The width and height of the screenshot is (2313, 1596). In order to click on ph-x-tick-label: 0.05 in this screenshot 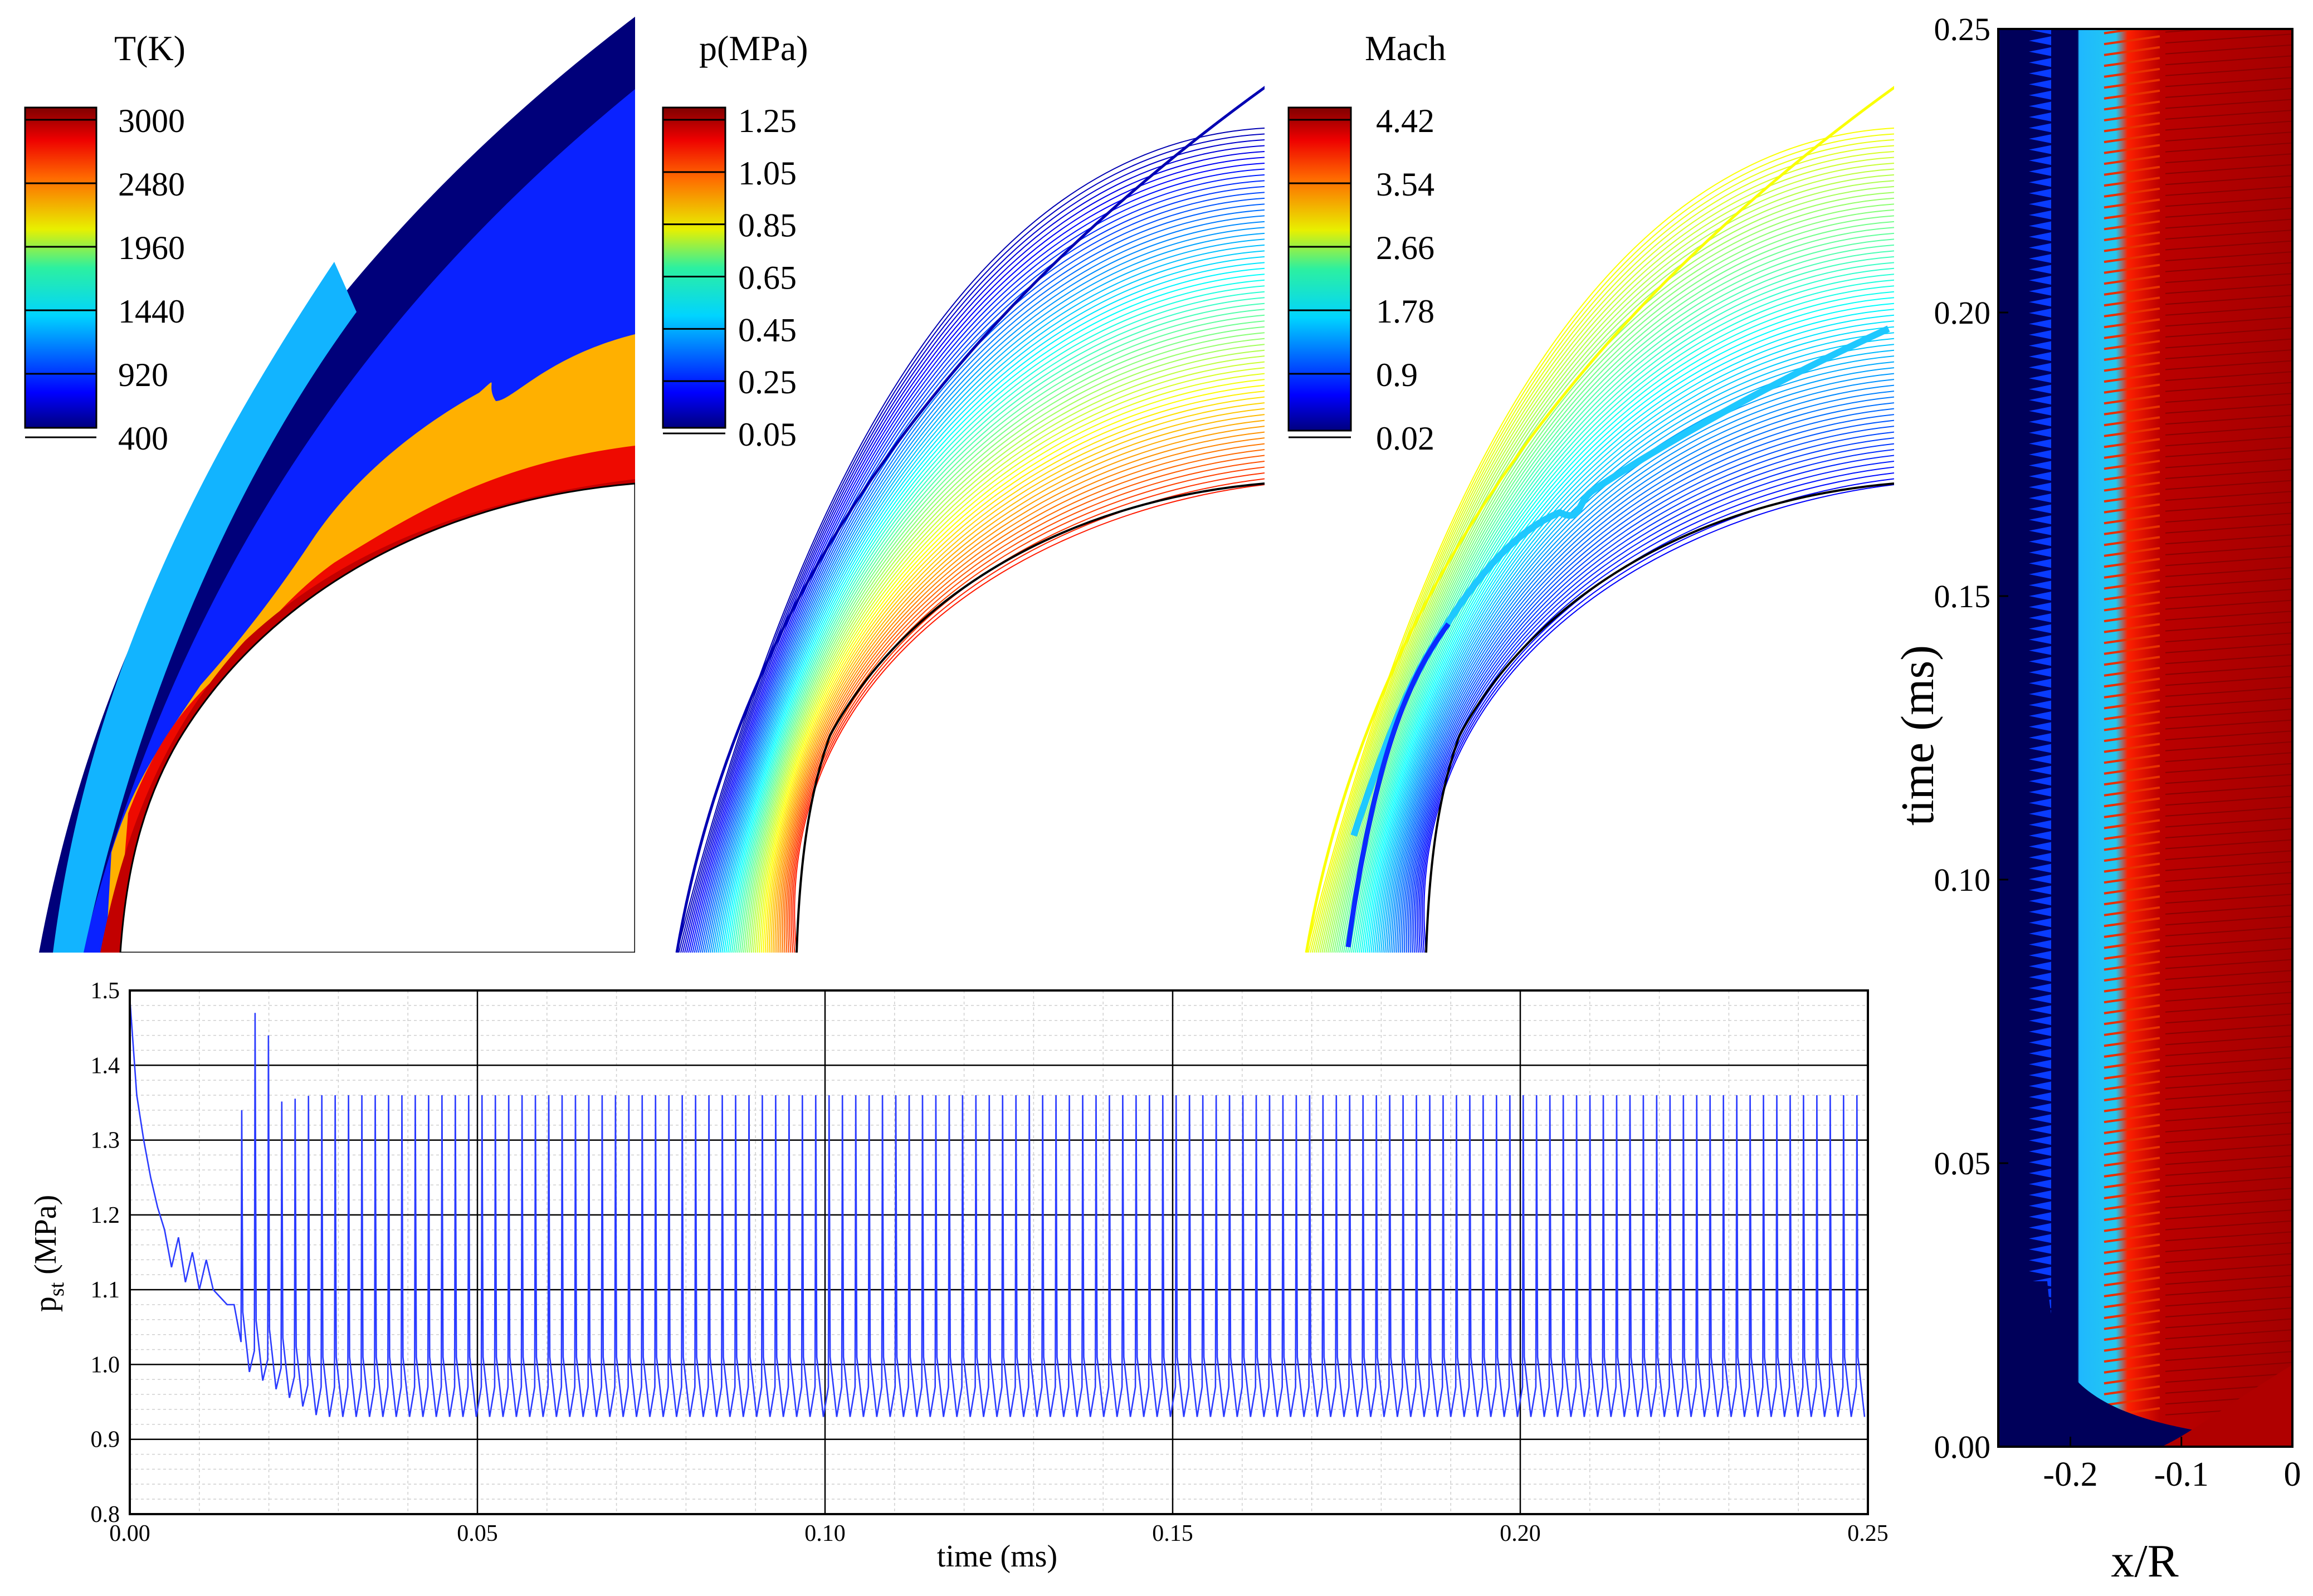, I will do `click(477, 1533)`.